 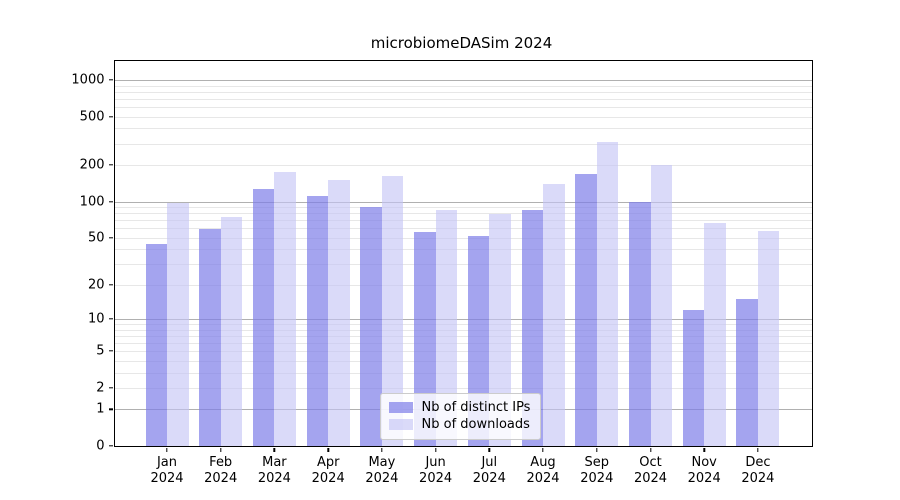 What do you see at coordinates (489, 450) in the screenshot?
I see `x-tick-jul` at bounding box center [489, 450].